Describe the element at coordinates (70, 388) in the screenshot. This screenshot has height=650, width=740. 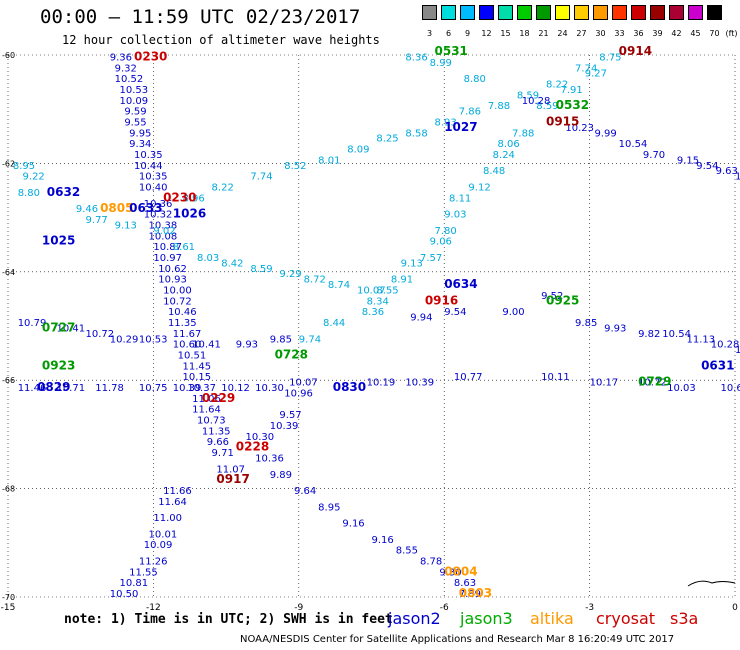
I see `swh-value: 10.71` at that location.